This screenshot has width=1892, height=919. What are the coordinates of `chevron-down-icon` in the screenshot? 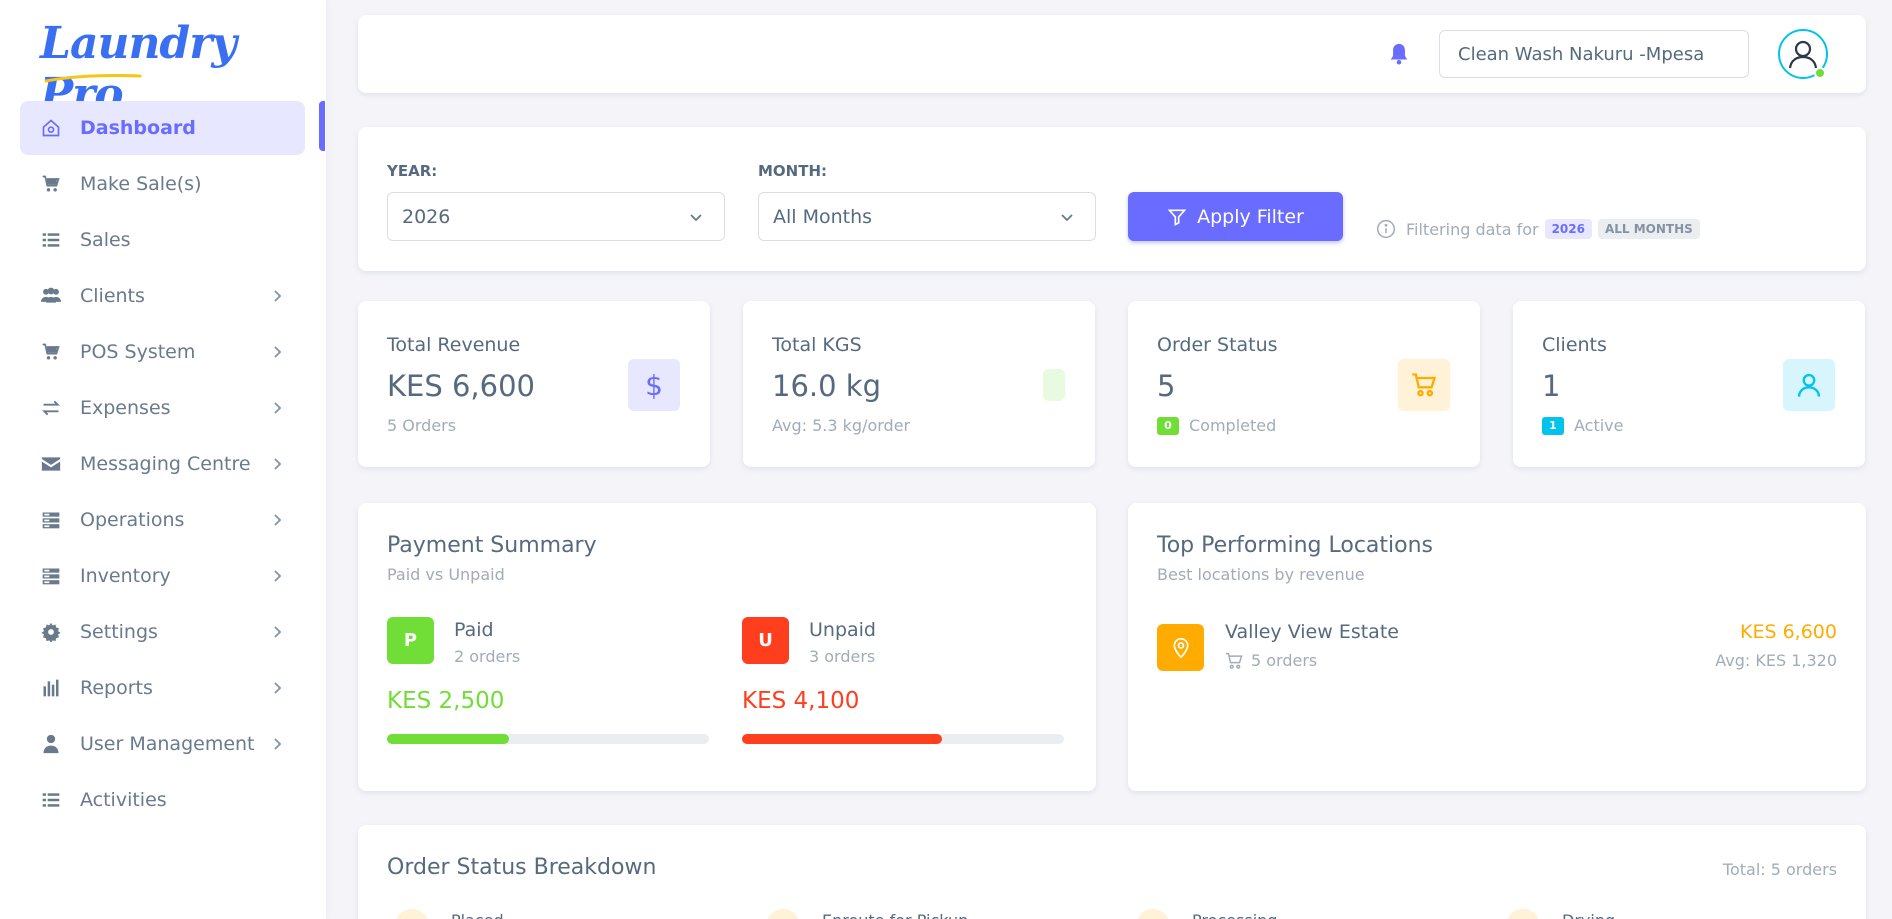 It's located at (696, 218).